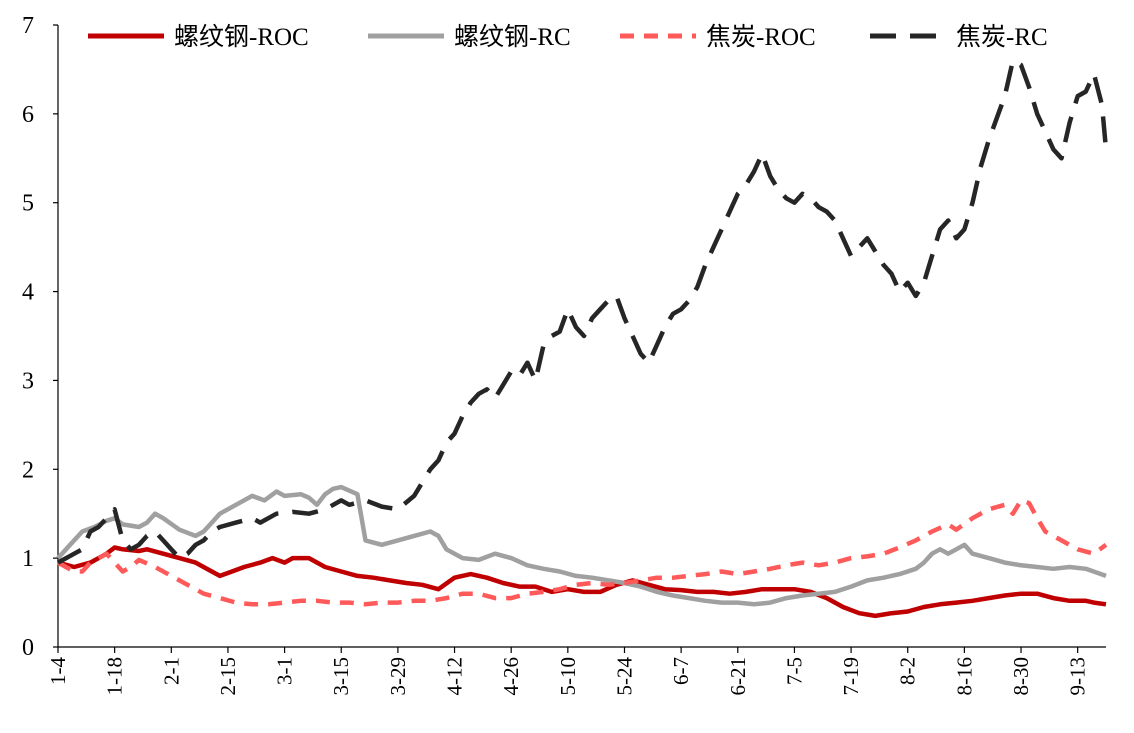 This screenshot has width=1134, height=733. I want to click on y-tick-label: 7, so click(28, 26).